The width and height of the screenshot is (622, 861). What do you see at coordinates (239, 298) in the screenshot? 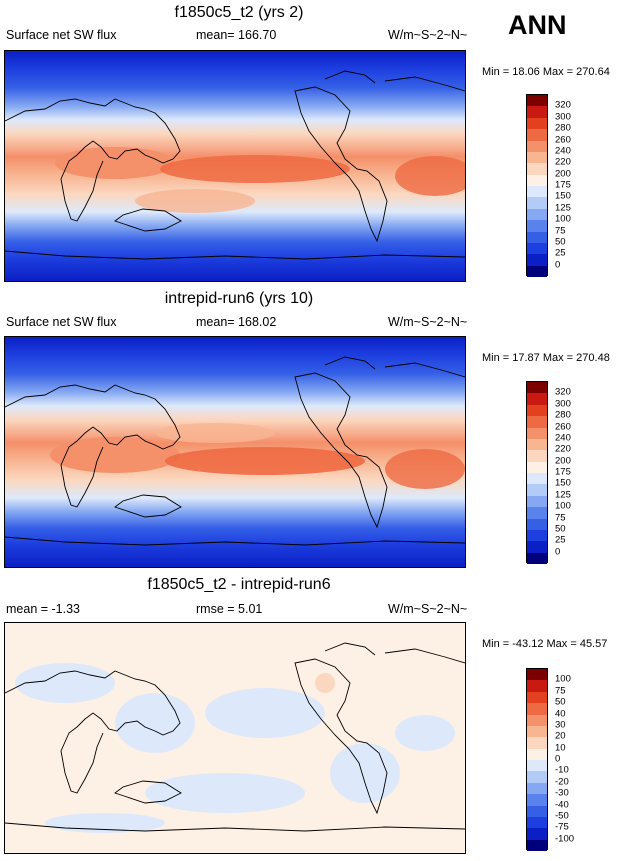
I see `panel2-title: intrepid-run6 (yrs 10)` at bounding box center [239, 298].